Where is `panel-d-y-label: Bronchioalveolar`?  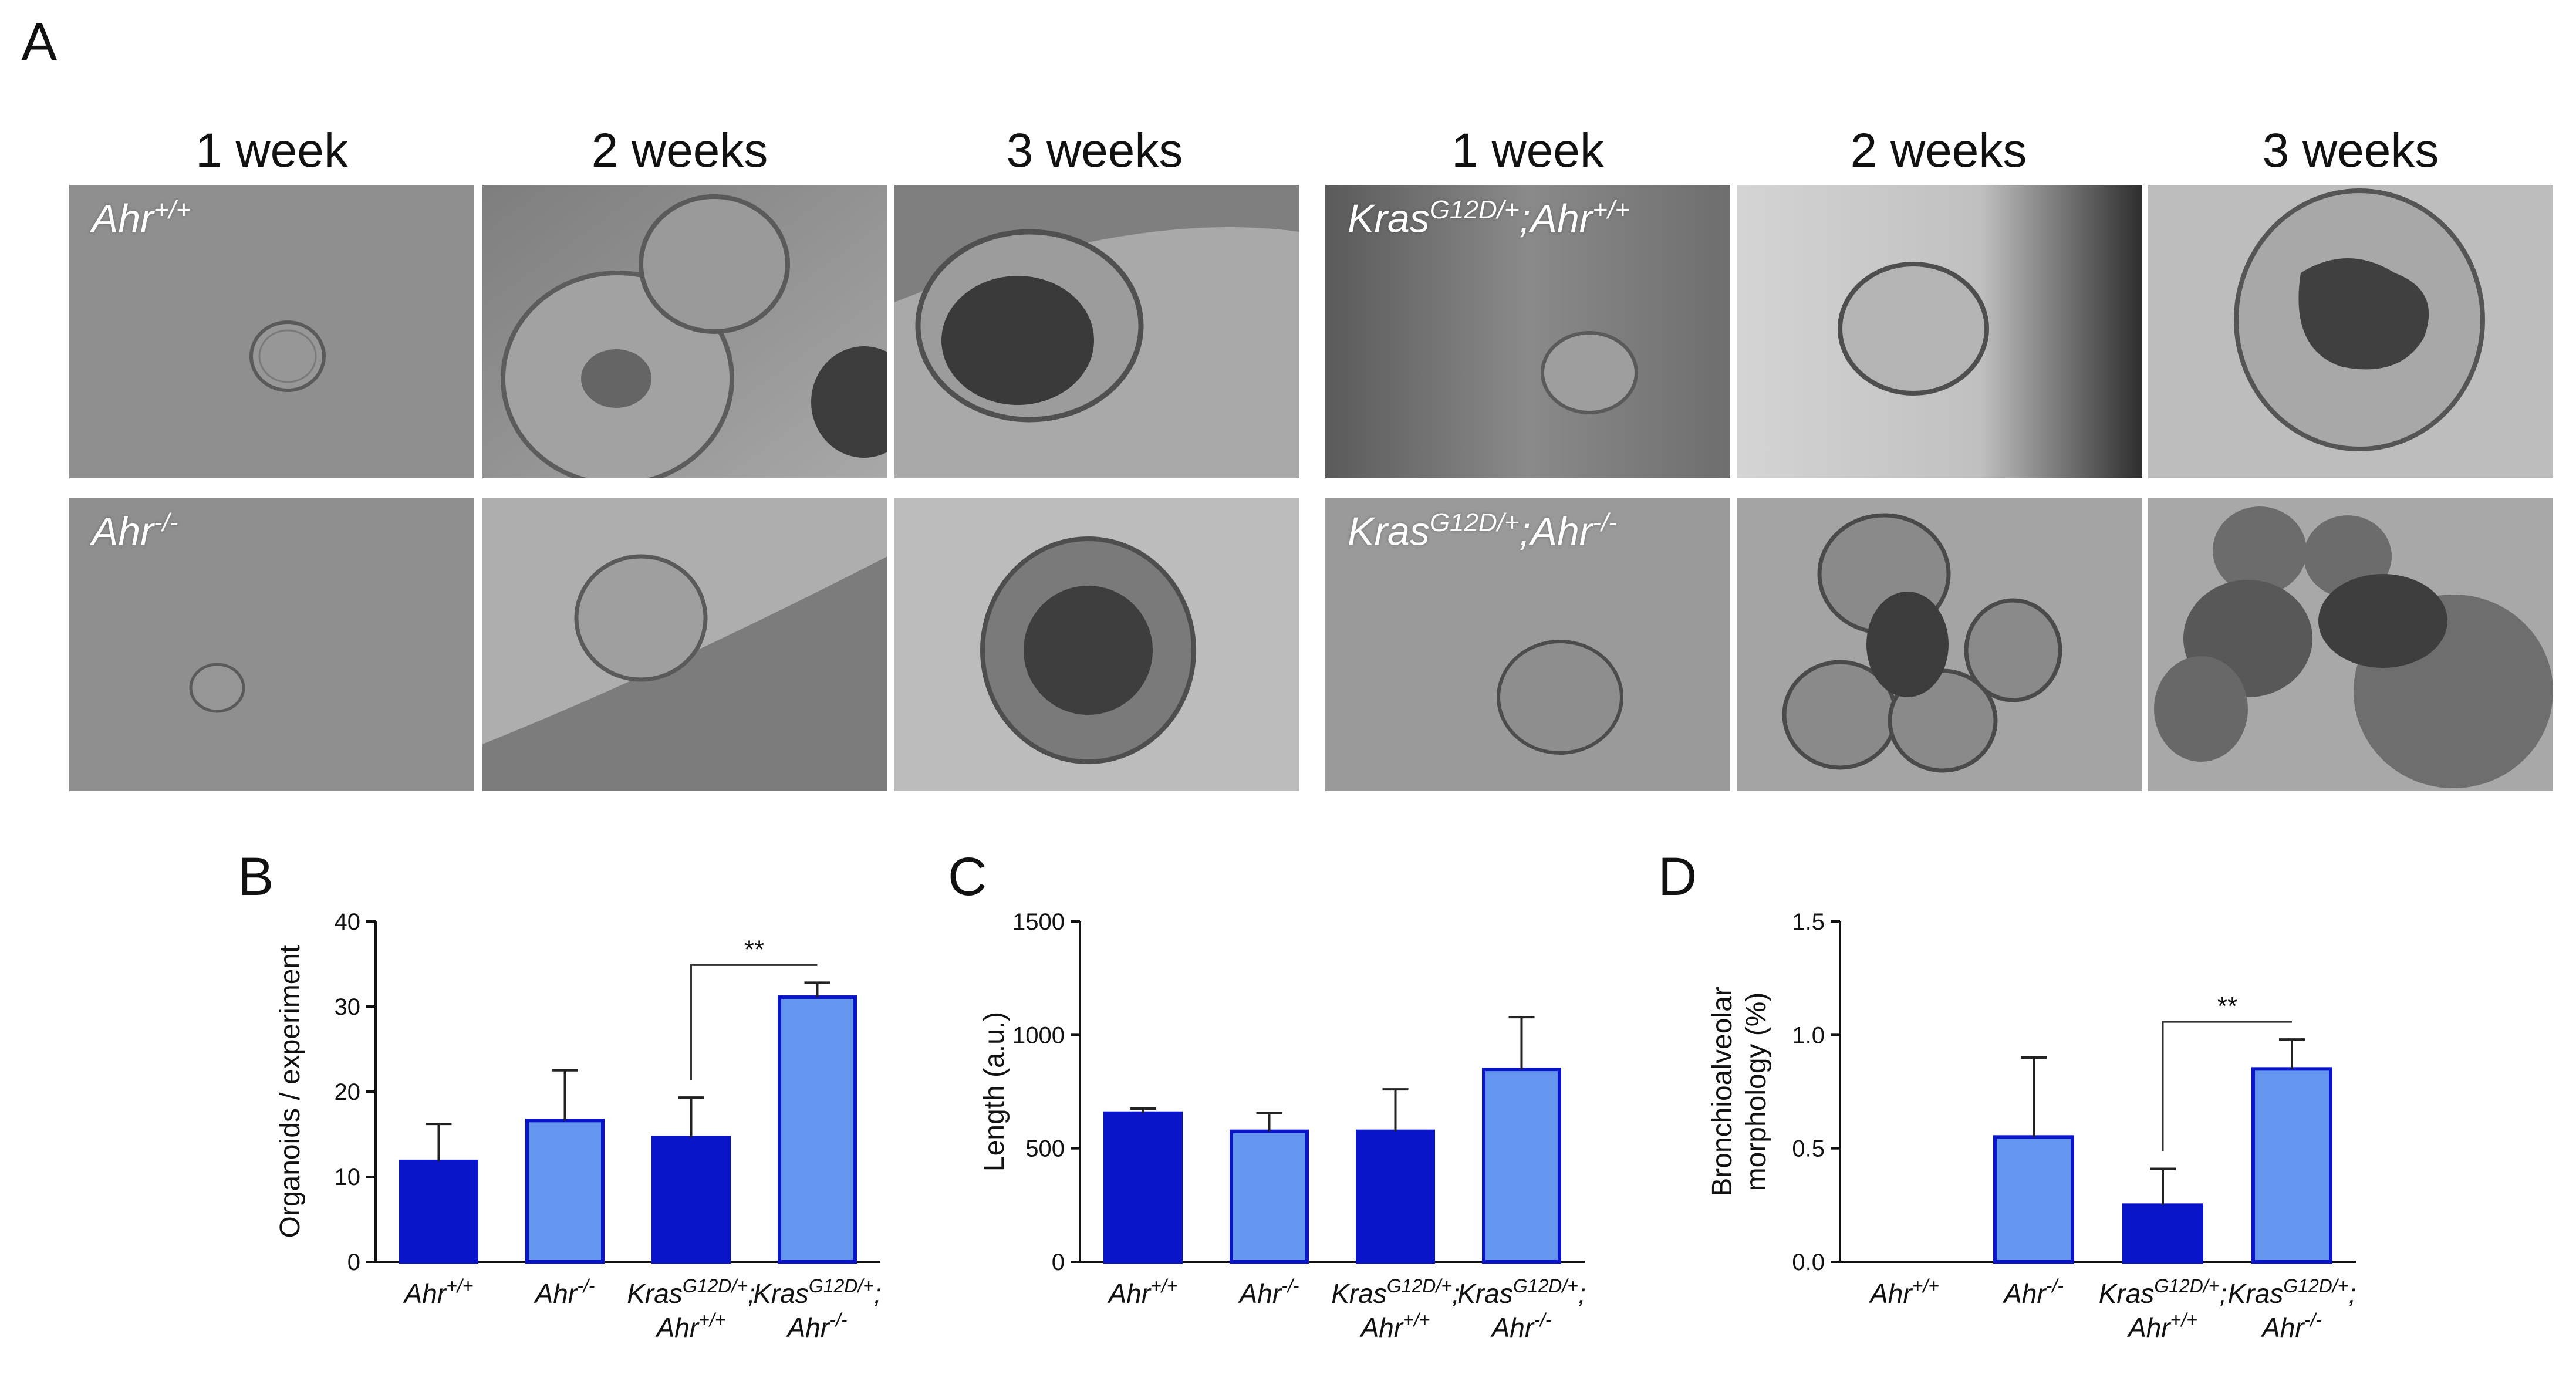 panel-d-y-label: Bronchioalveolar is located at coordinates (1722, 1092).